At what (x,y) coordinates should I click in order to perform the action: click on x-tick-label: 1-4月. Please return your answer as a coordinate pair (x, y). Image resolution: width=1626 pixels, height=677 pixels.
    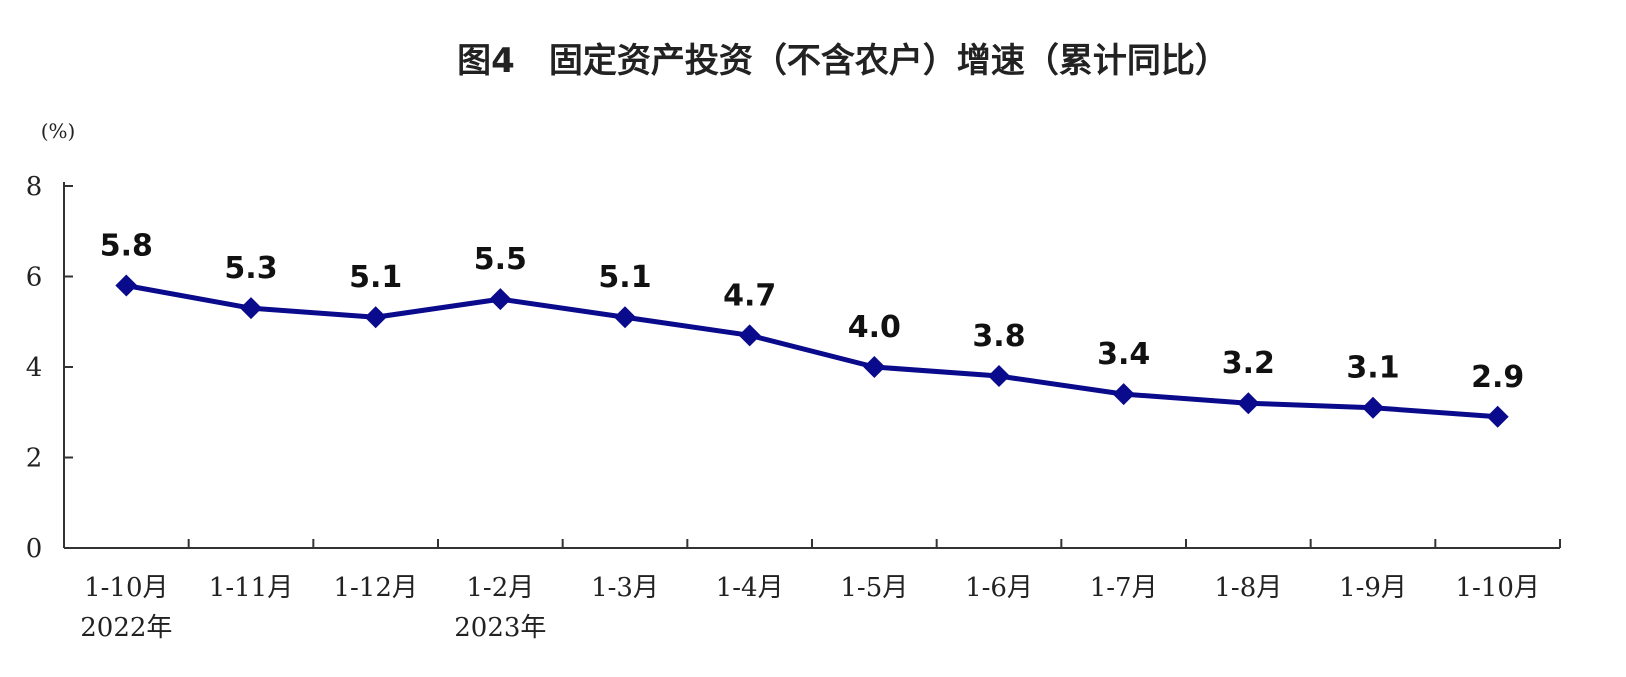
    Looking at the image, I should click on (750, 588).